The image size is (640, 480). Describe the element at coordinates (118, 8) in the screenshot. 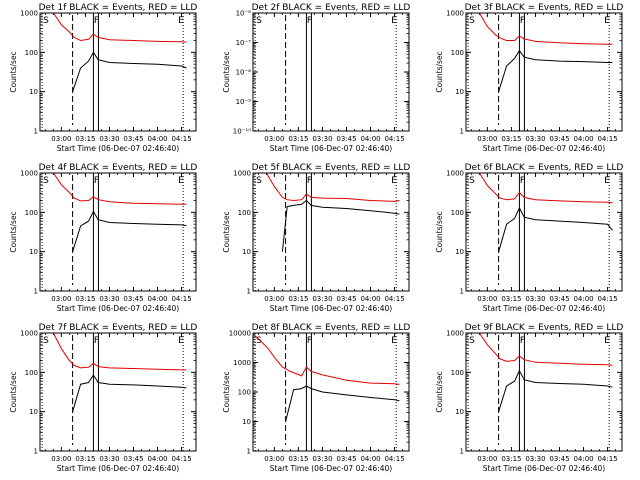

I see `panel-title: Det 1f BLACK = Events, RED = LLD` at that location.